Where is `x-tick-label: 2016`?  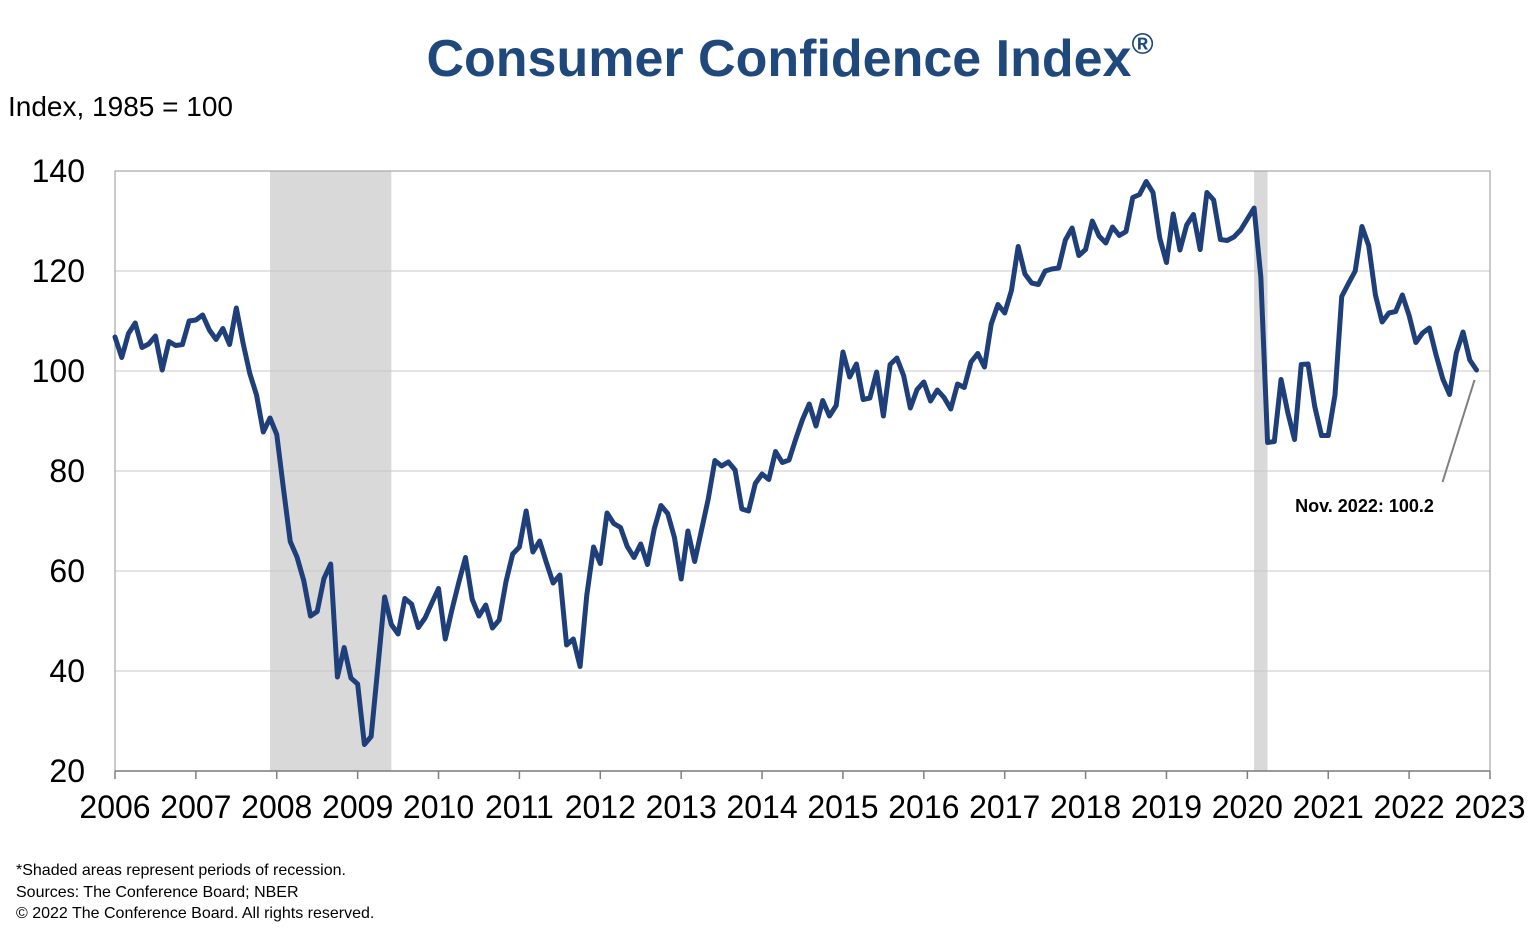 x-tick-label: 2016 is located at coordinates (923, 807).